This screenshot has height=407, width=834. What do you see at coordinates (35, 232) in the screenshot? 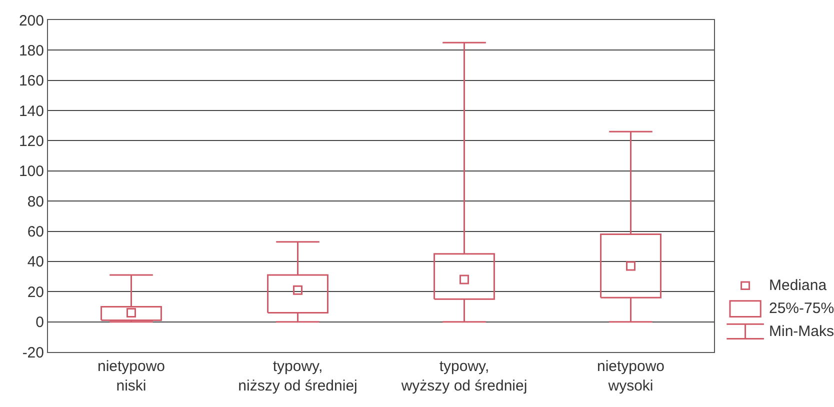
I see `y-tick-label: 60` at bounding box center [35, 232].